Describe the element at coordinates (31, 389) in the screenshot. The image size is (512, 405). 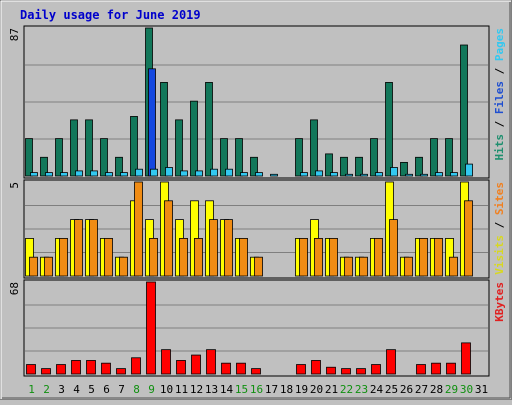
I see `x-tick-label-1: 1` at that location.